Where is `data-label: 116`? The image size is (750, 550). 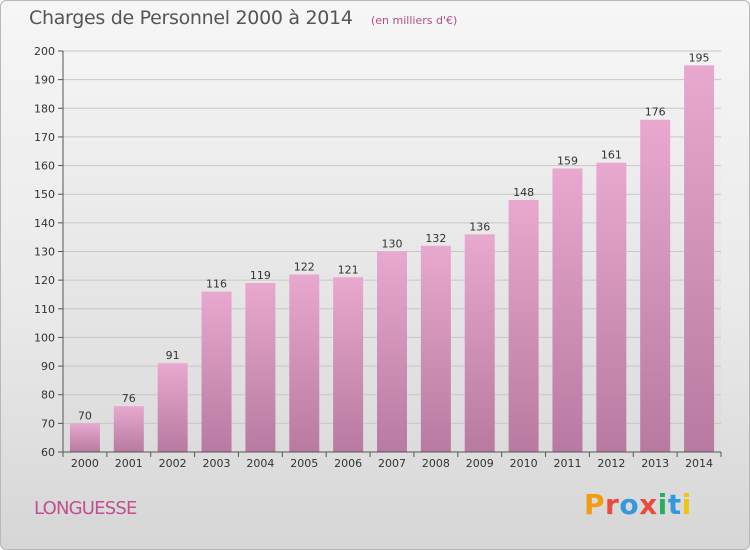 data-label: 116 is located at coordinates (216, 284).